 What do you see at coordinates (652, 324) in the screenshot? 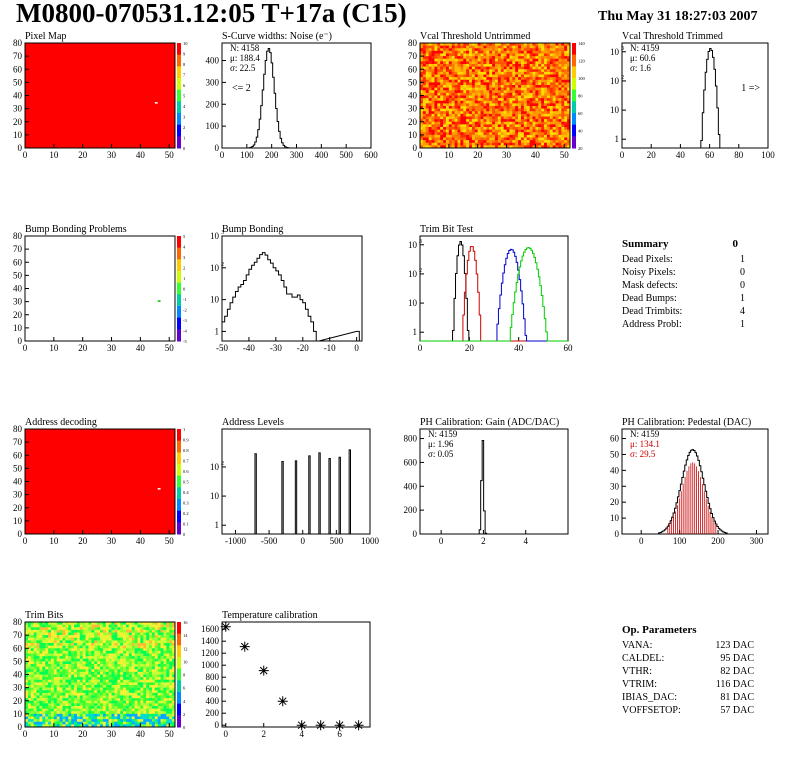
I see `summary-row-label: Address Probl:` at bounding box center [652, 324].